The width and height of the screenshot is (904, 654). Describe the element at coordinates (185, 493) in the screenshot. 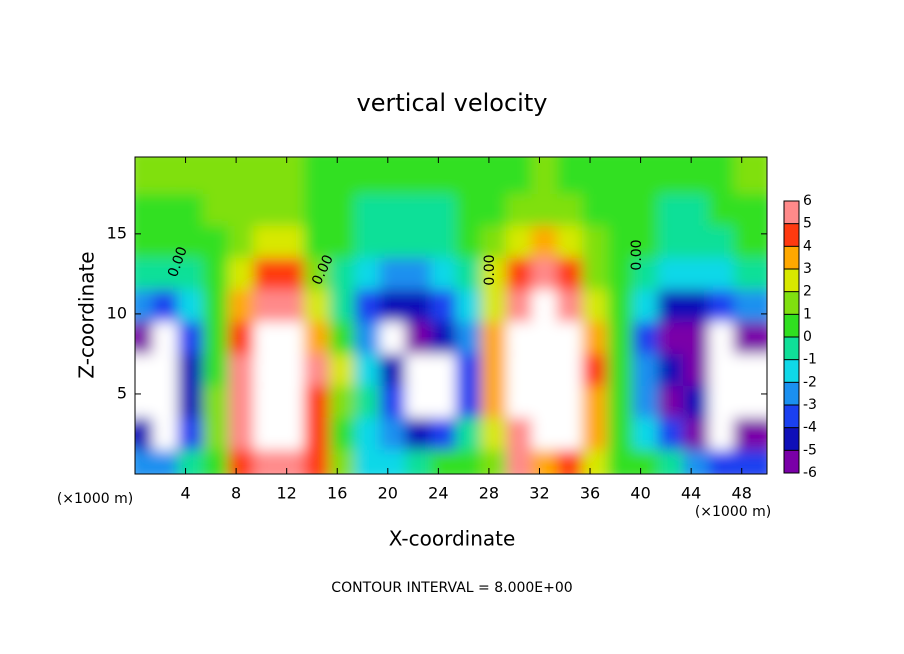

I see `x-tick-label: 4` at that location.